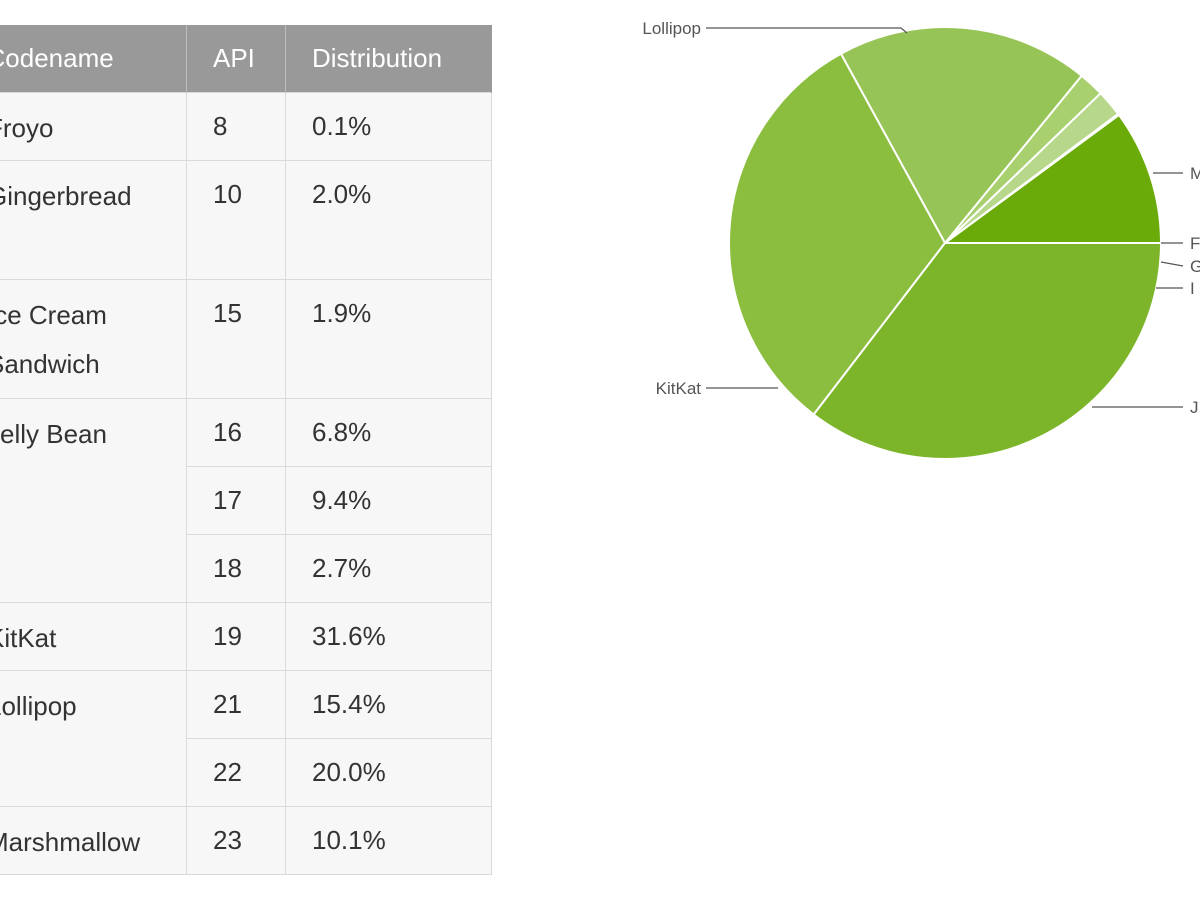  What do you see at coordinates (93, 58) in the screenshot?
I see `header-codename: Codename` at bounding box center [93, 58].